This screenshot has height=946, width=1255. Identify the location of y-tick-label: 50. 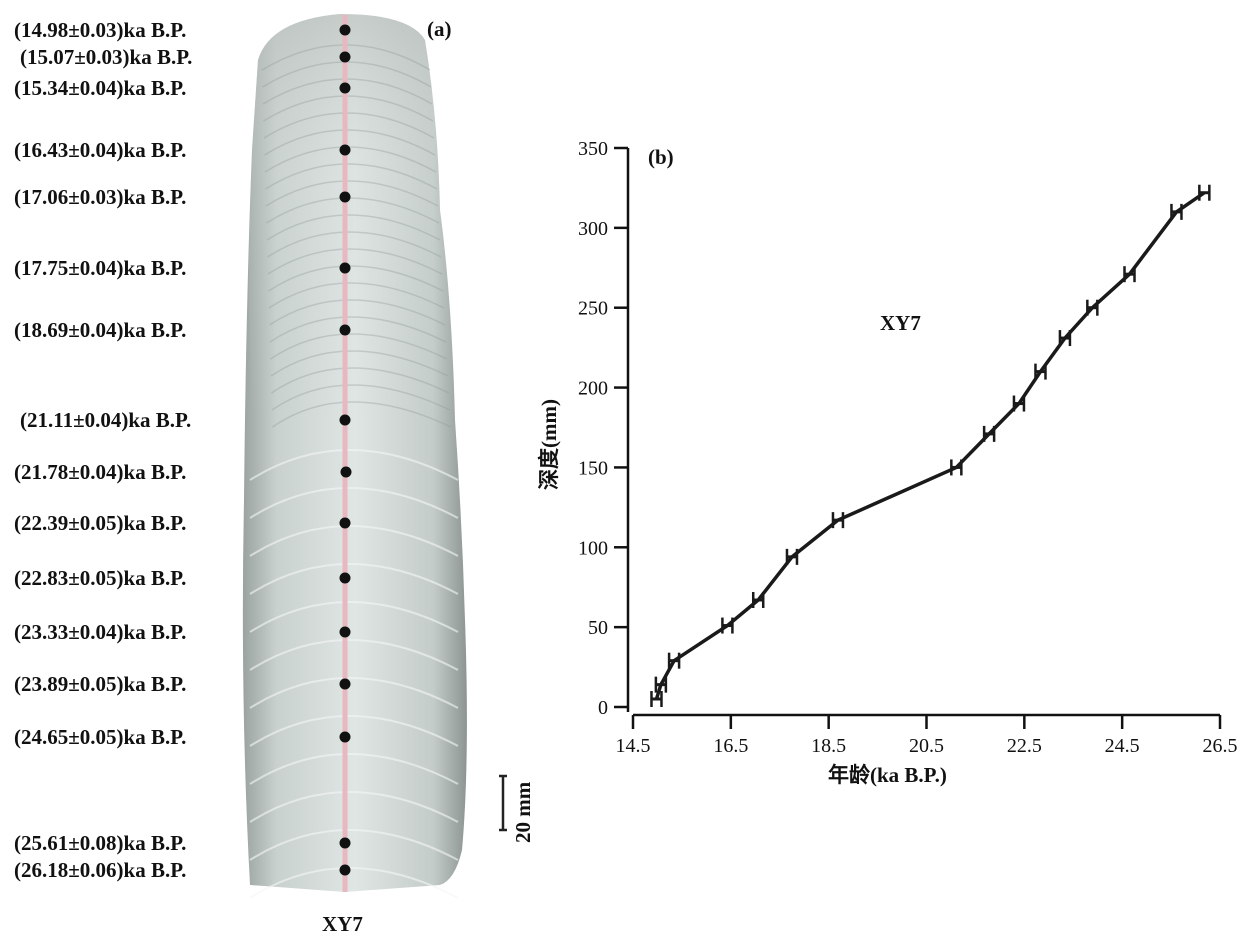
(598, 628).